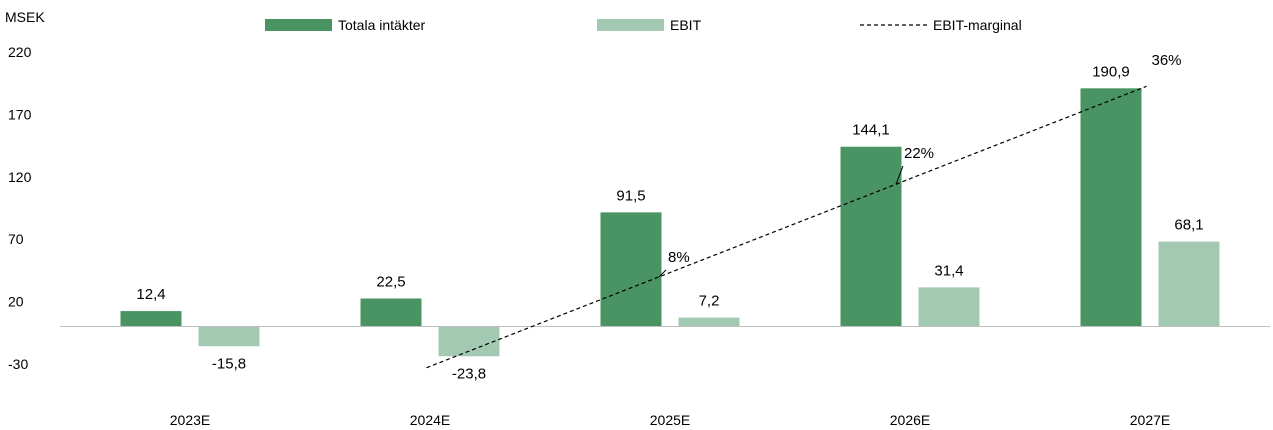  I want to click on revenue-value-label-2024e: 22,5, so click(390, 281).